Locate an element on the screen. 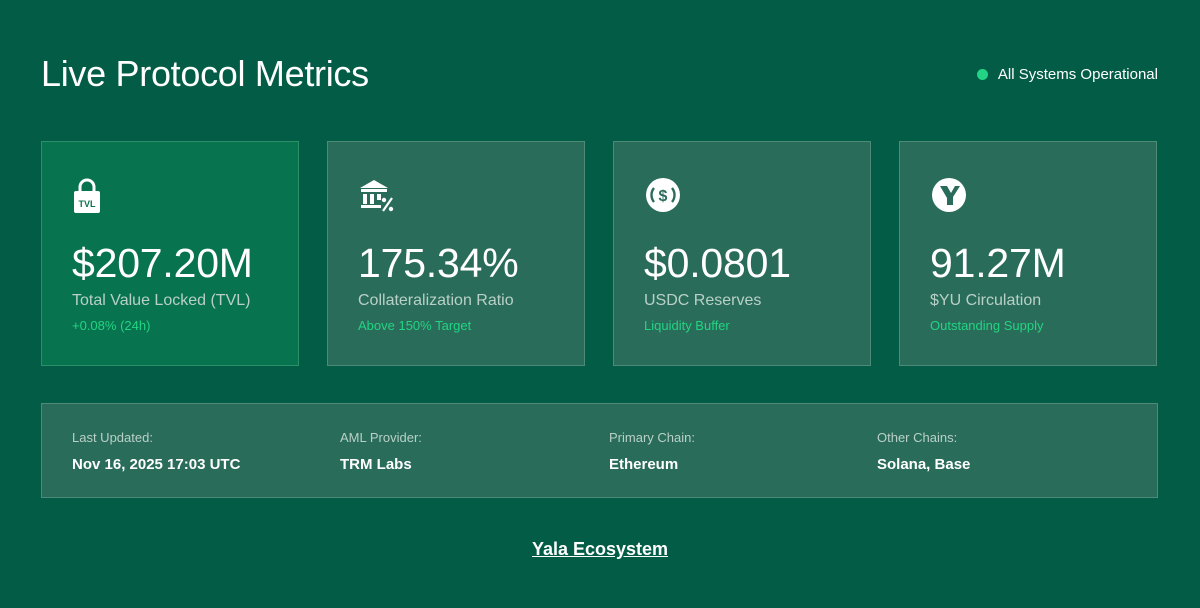 This screenshot has height=608, width=1200. info-label: Primary Chain: is located at coordinates (652, 437).